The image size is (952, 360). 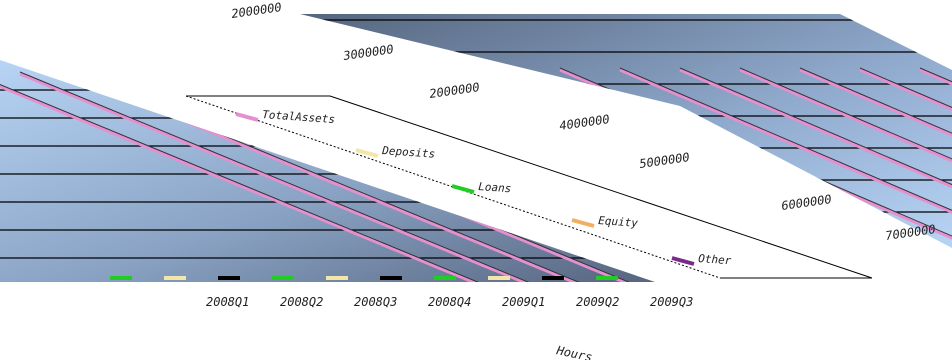 What do you see at coordinates (910, 232) in the screenshot?
I see `y-tick-label: 7000000` at bounding box center [910, 232].